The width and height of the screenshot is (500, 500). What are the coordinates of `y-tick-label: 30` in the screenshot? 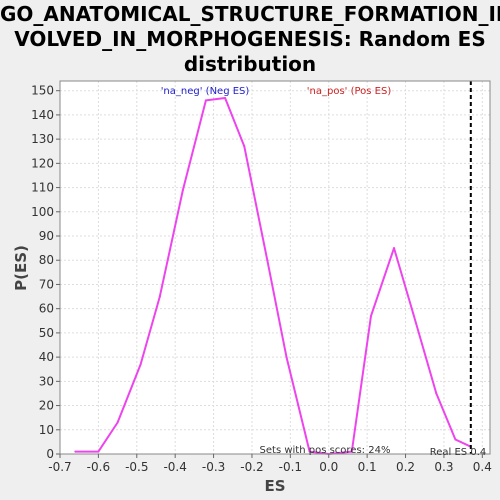 It's located at (46, 381).